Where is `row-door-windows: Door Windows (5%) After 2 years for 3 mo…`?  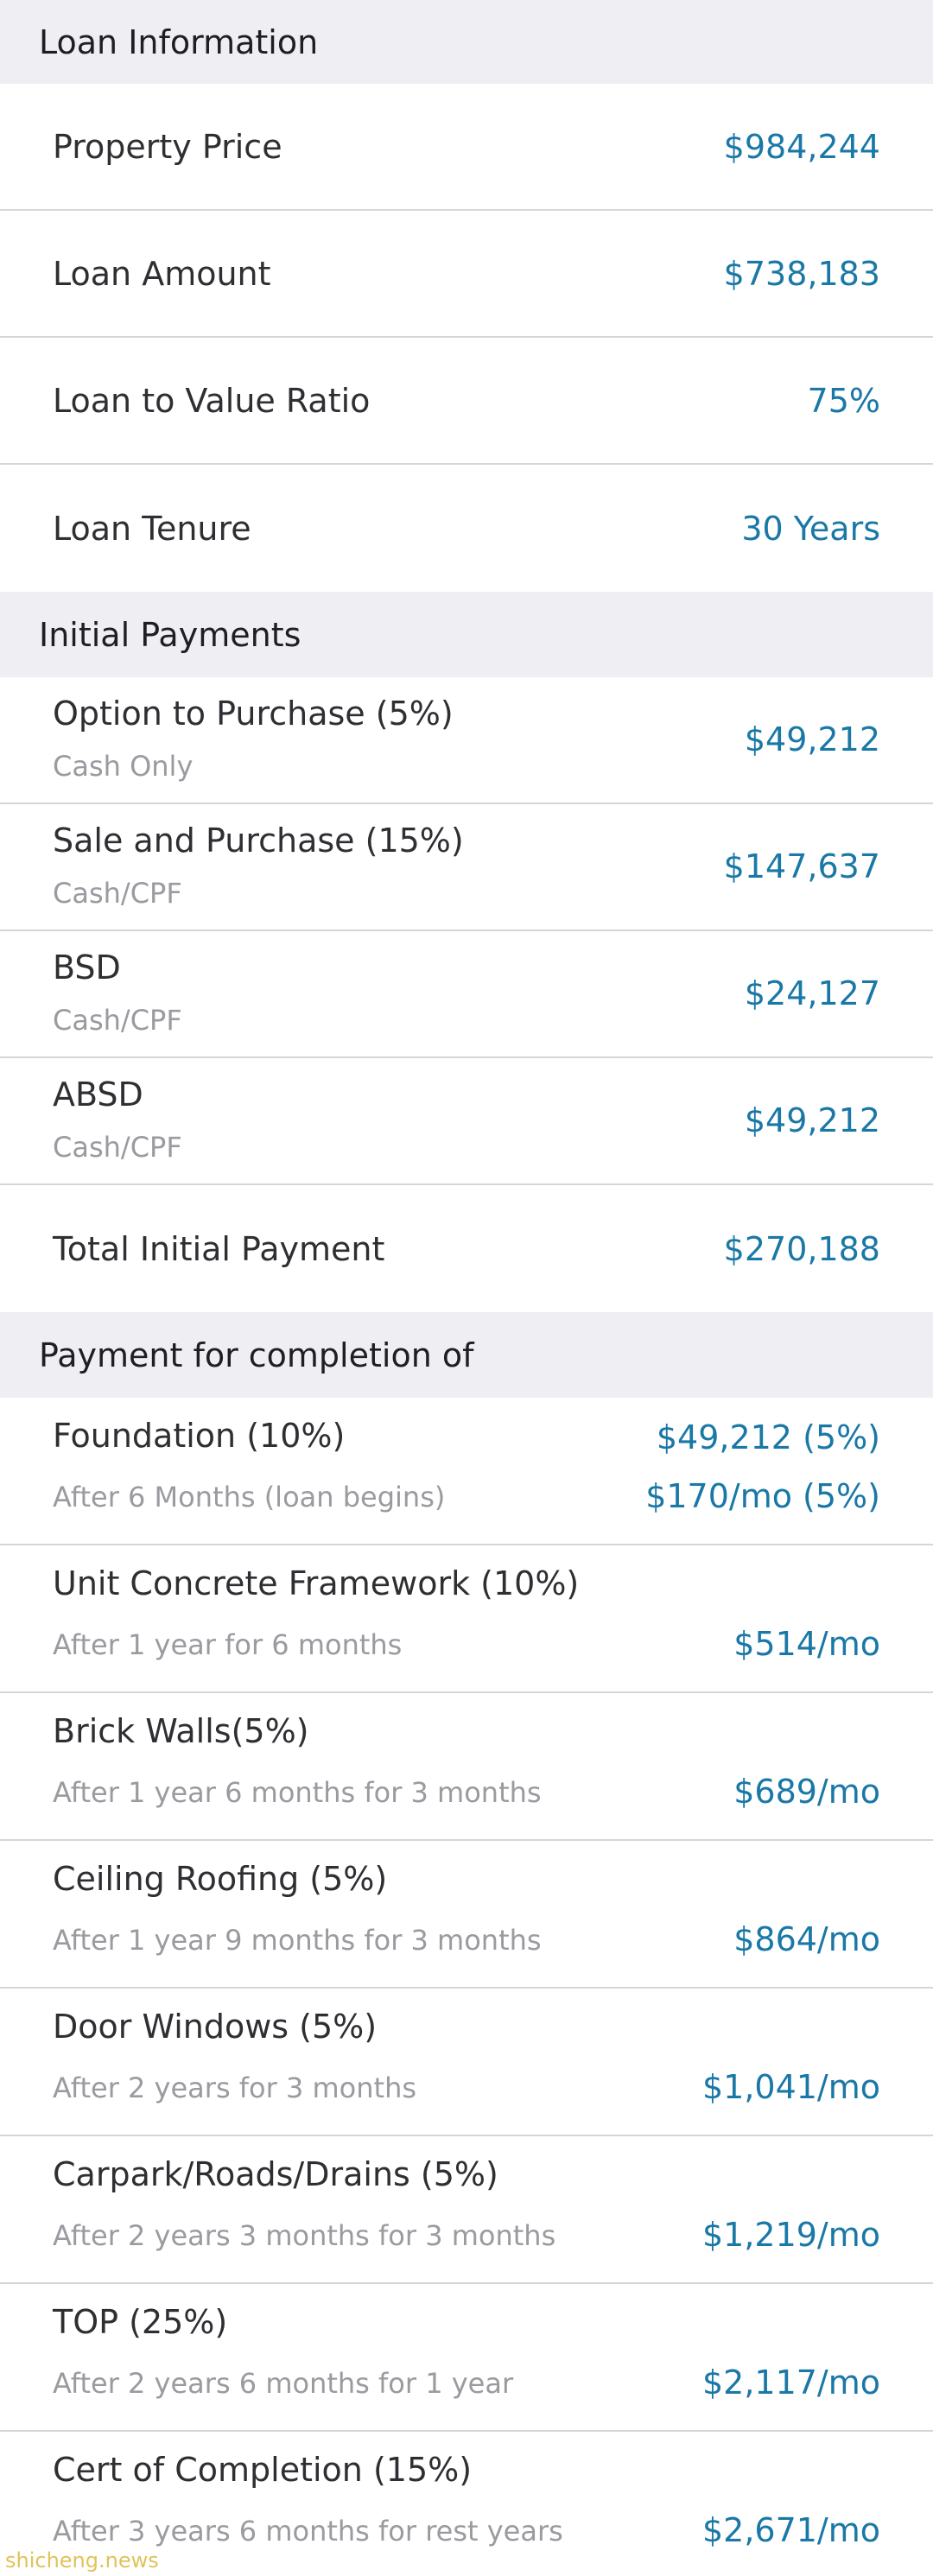 row-door-windows: Door Windows (5%) After 2 years for 3 mo… is located at coordinates (466, 2062).